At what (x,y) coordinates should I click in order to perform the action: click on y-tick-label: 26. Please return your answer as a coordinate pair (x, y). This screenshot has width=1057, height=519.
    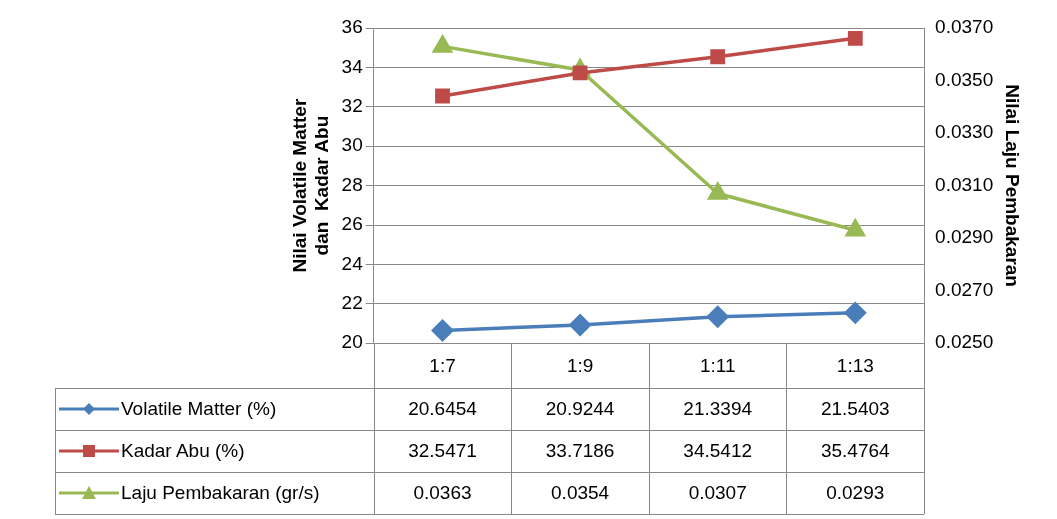
    Looking at the image, I should click on (352, 224).